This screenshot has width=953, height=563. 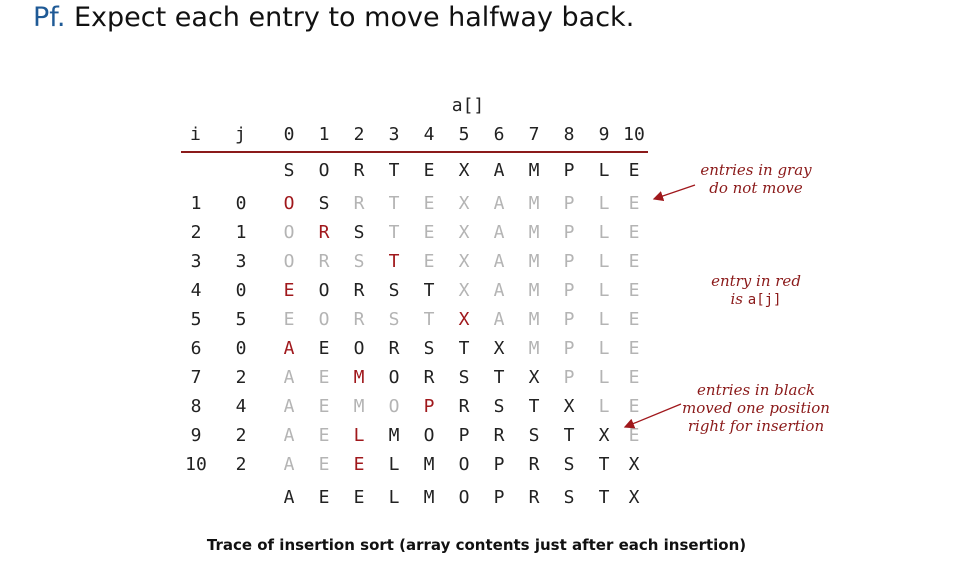 I want to click on moved-entry: L, so click(x=394, y=464).